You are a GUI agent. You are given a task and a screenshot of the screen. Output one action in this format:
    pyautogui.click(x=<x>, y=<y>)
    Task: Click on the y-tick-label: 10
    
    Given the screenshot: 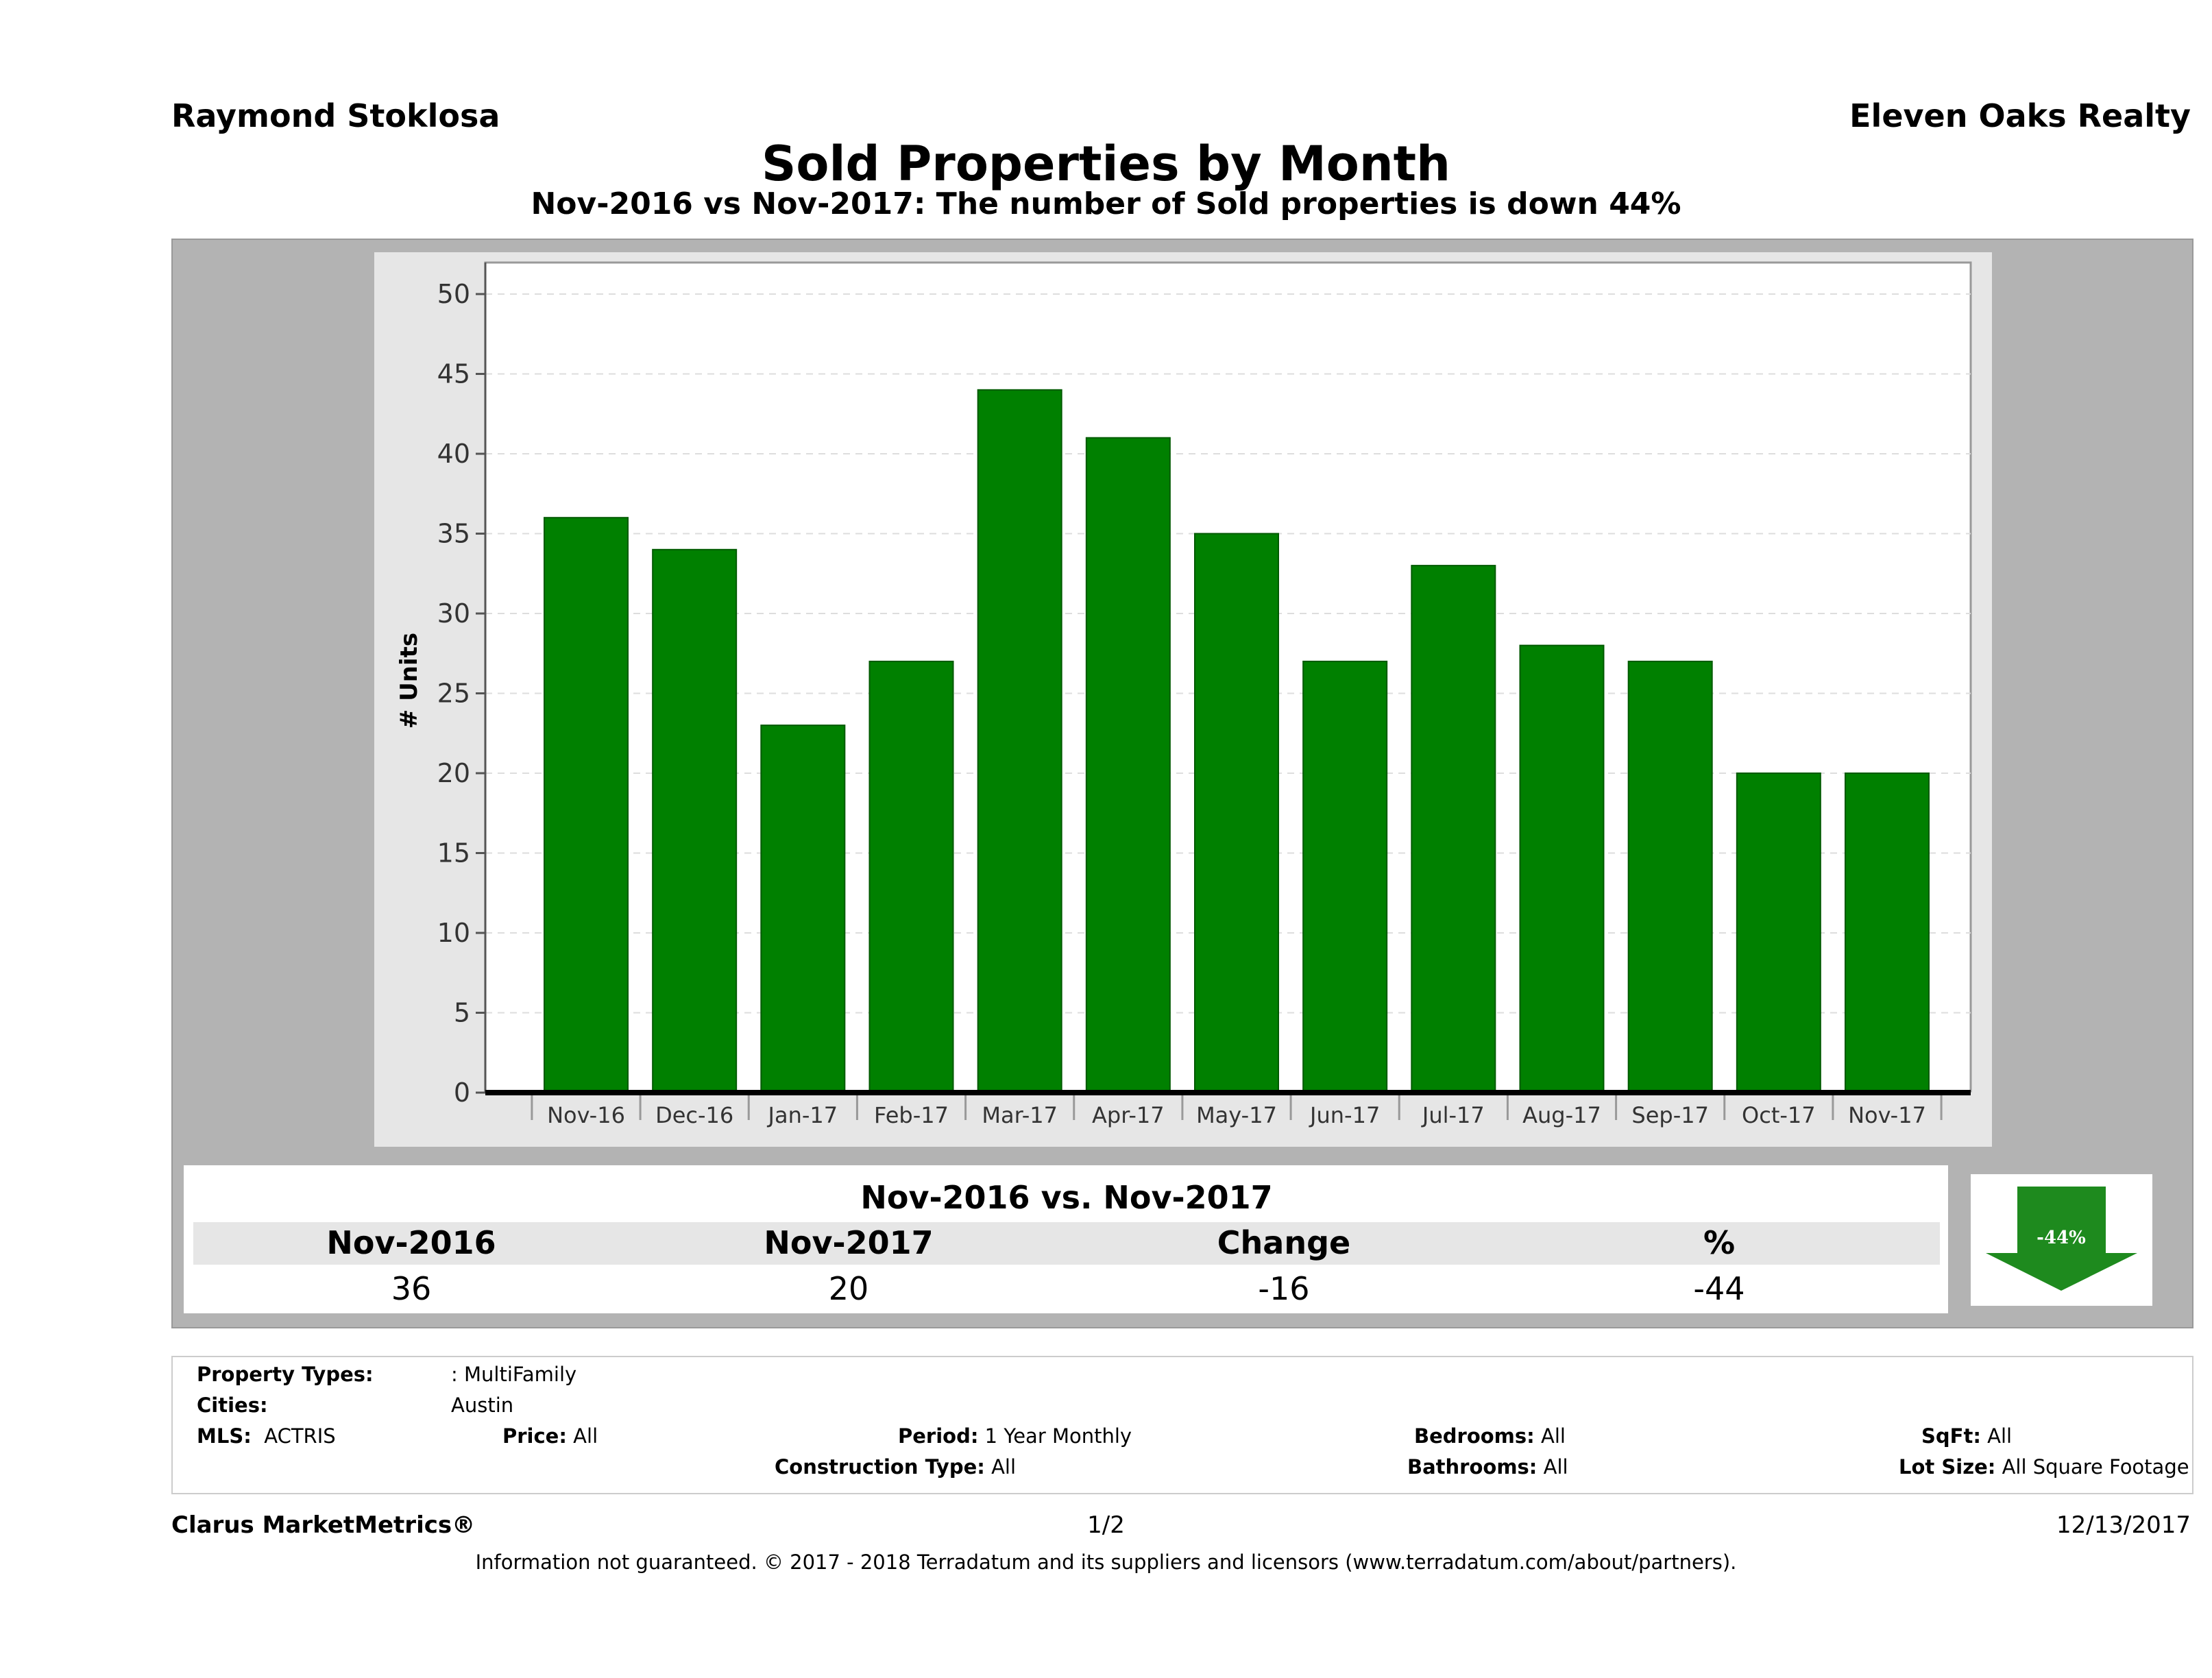 What is the action you would take?
    pyautogui.click(x=454, y=933)
    